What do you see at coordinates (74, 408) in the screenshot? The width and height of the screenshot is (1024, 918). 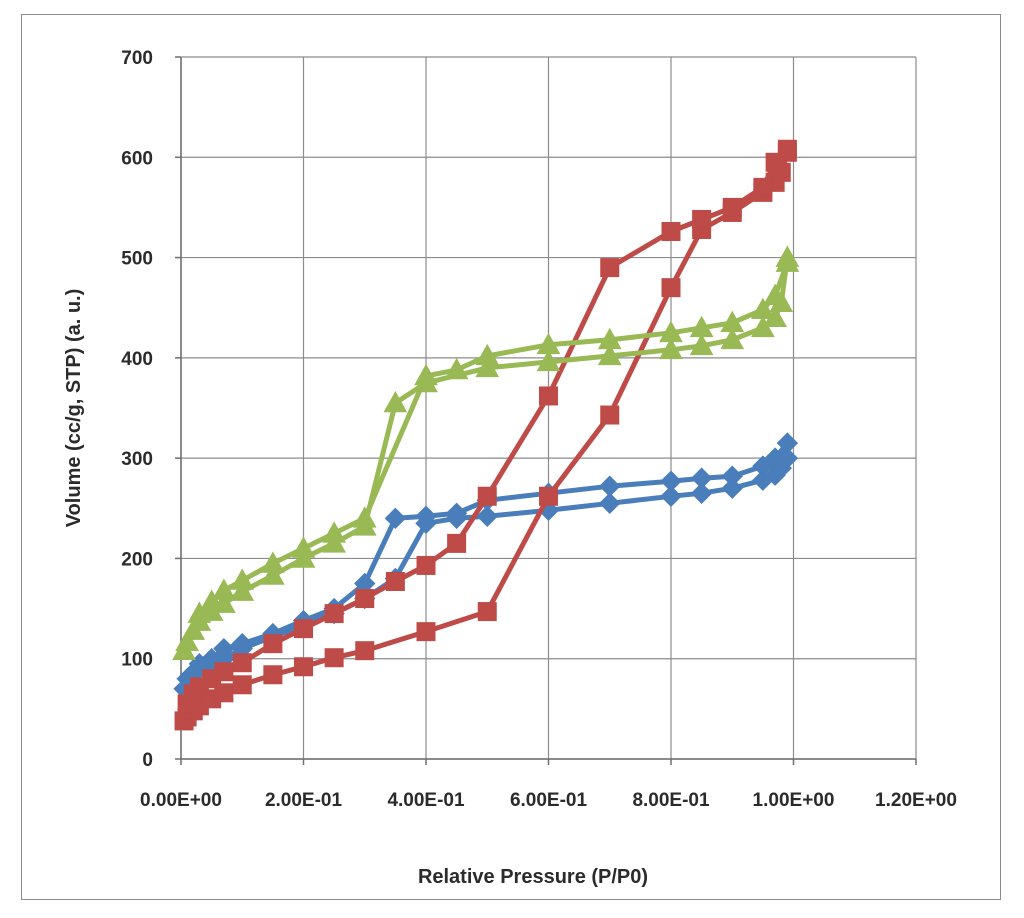 I see `y-axis-title: Volume (cc/g, STP) (a. u.)` at bounding box center [74, 408].